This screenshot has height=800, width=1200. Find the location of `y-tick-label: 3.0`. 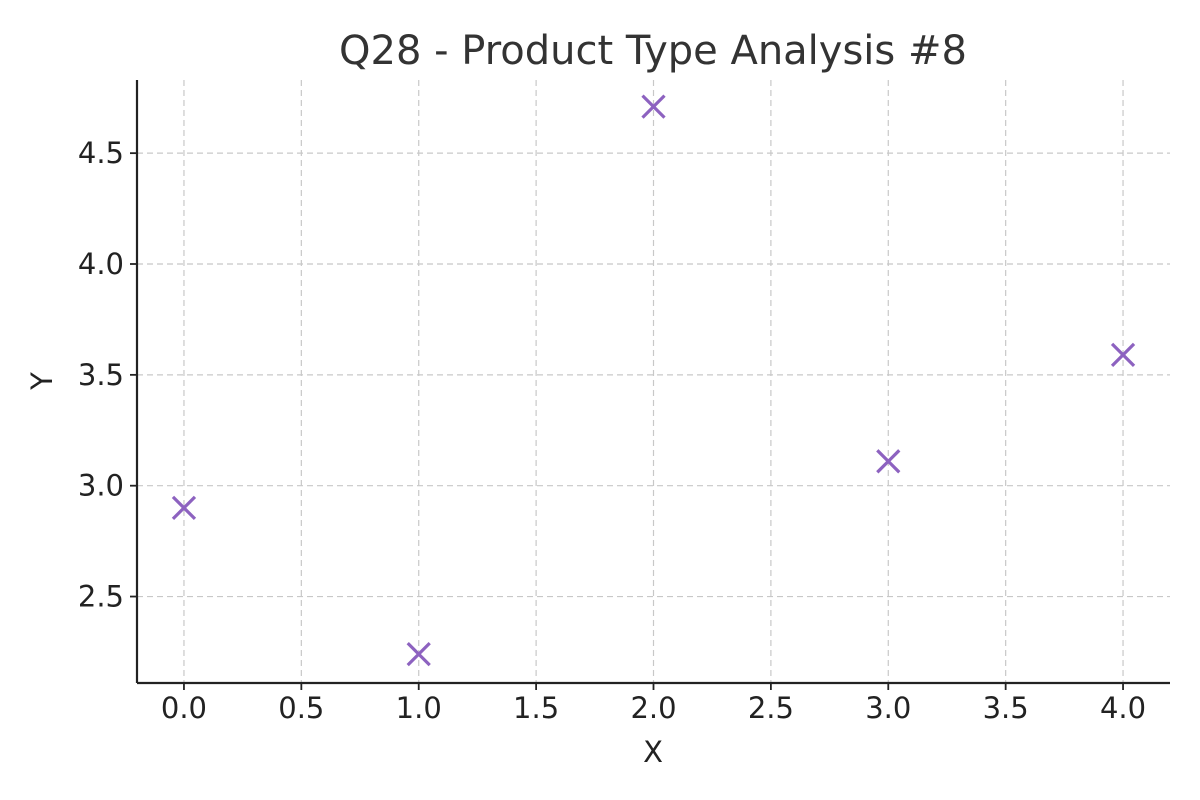

y-tick-label: 3.0 is located at coordinates (101, 486).